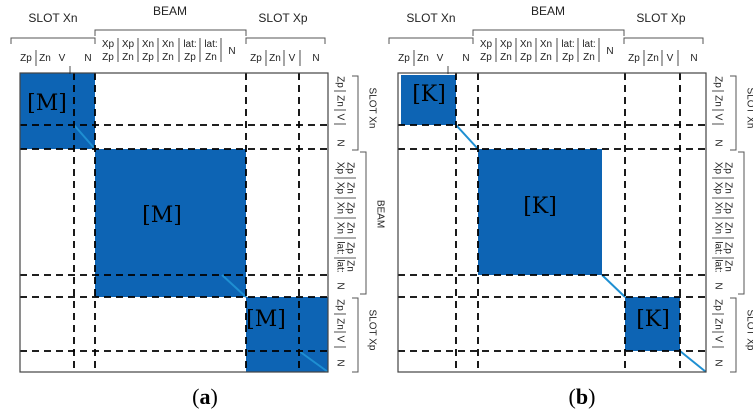 This screenshot has height=416, width=753. Describe the element at coordinates (653, 319) in the screenshot. I see `block-label-3: [K]` at that location.